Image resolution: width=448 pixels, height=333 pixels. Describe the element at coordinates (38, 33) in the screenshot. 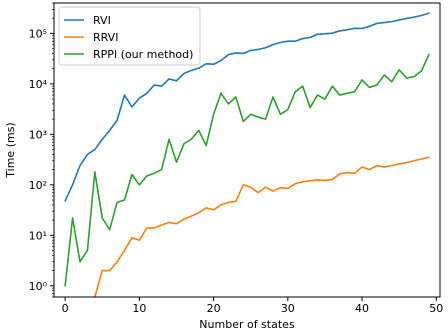

I see `y-tick-label: 10⁵` at that location.